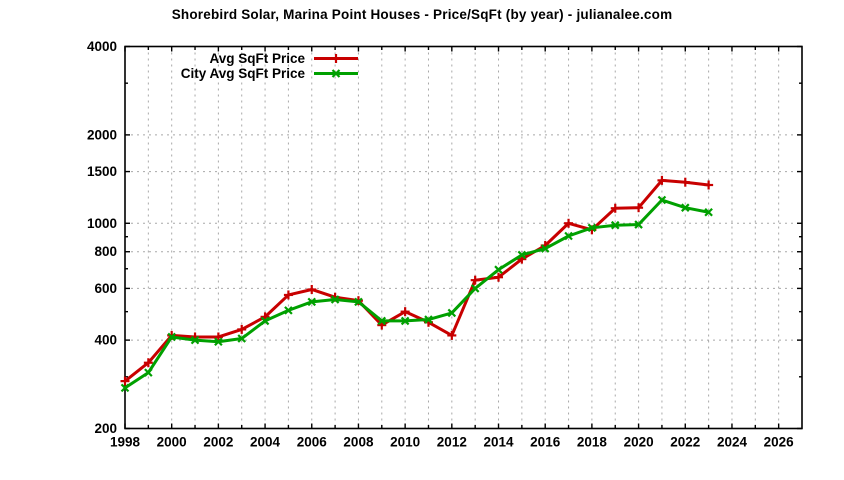 The image size is (844, 480). I want to click on svg-text: 2004, so click(265, 442).